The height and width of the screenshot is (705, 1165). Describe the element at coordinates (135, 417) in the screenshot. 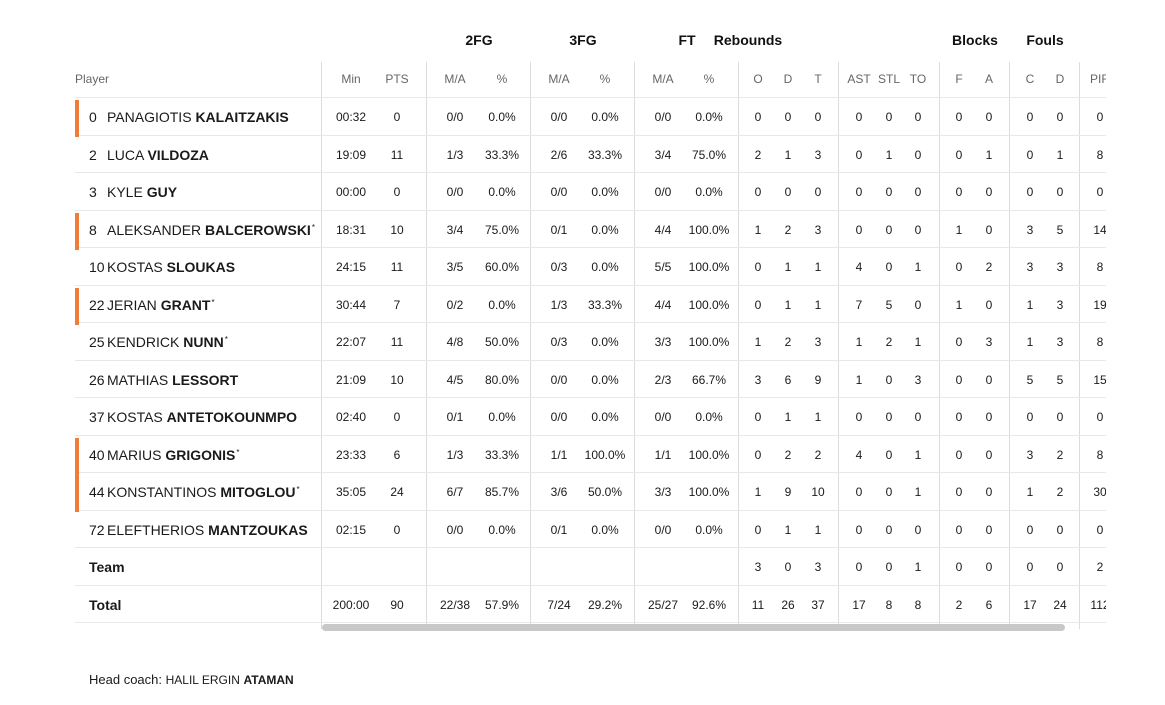

I see `player-first-name: KOSTAS` at that location.